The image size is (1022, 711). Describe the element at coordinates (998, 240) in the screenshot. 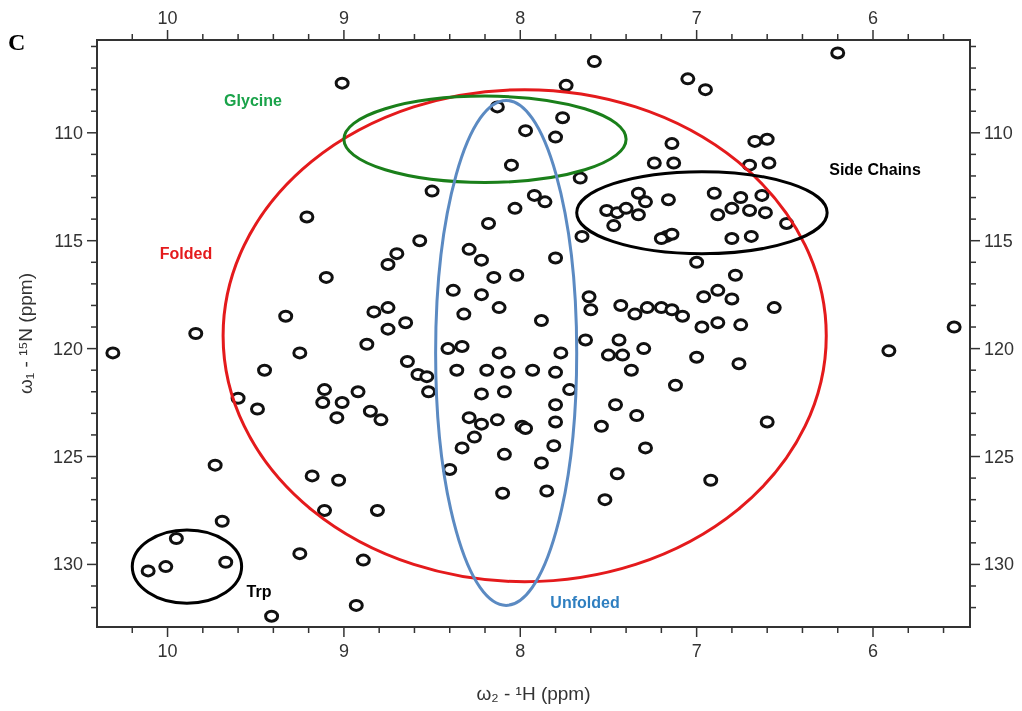

I see `y2-tick-label: 115` at that location.